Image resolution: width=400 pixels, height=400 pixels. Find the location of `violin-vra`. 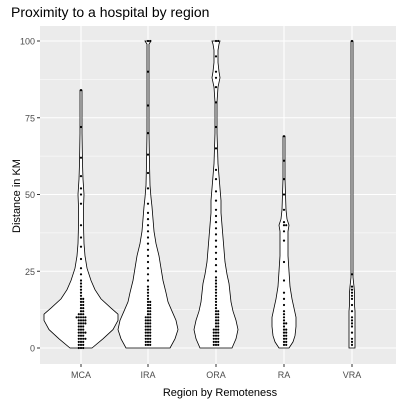

violin-vra is located at coordinates (352, 194).